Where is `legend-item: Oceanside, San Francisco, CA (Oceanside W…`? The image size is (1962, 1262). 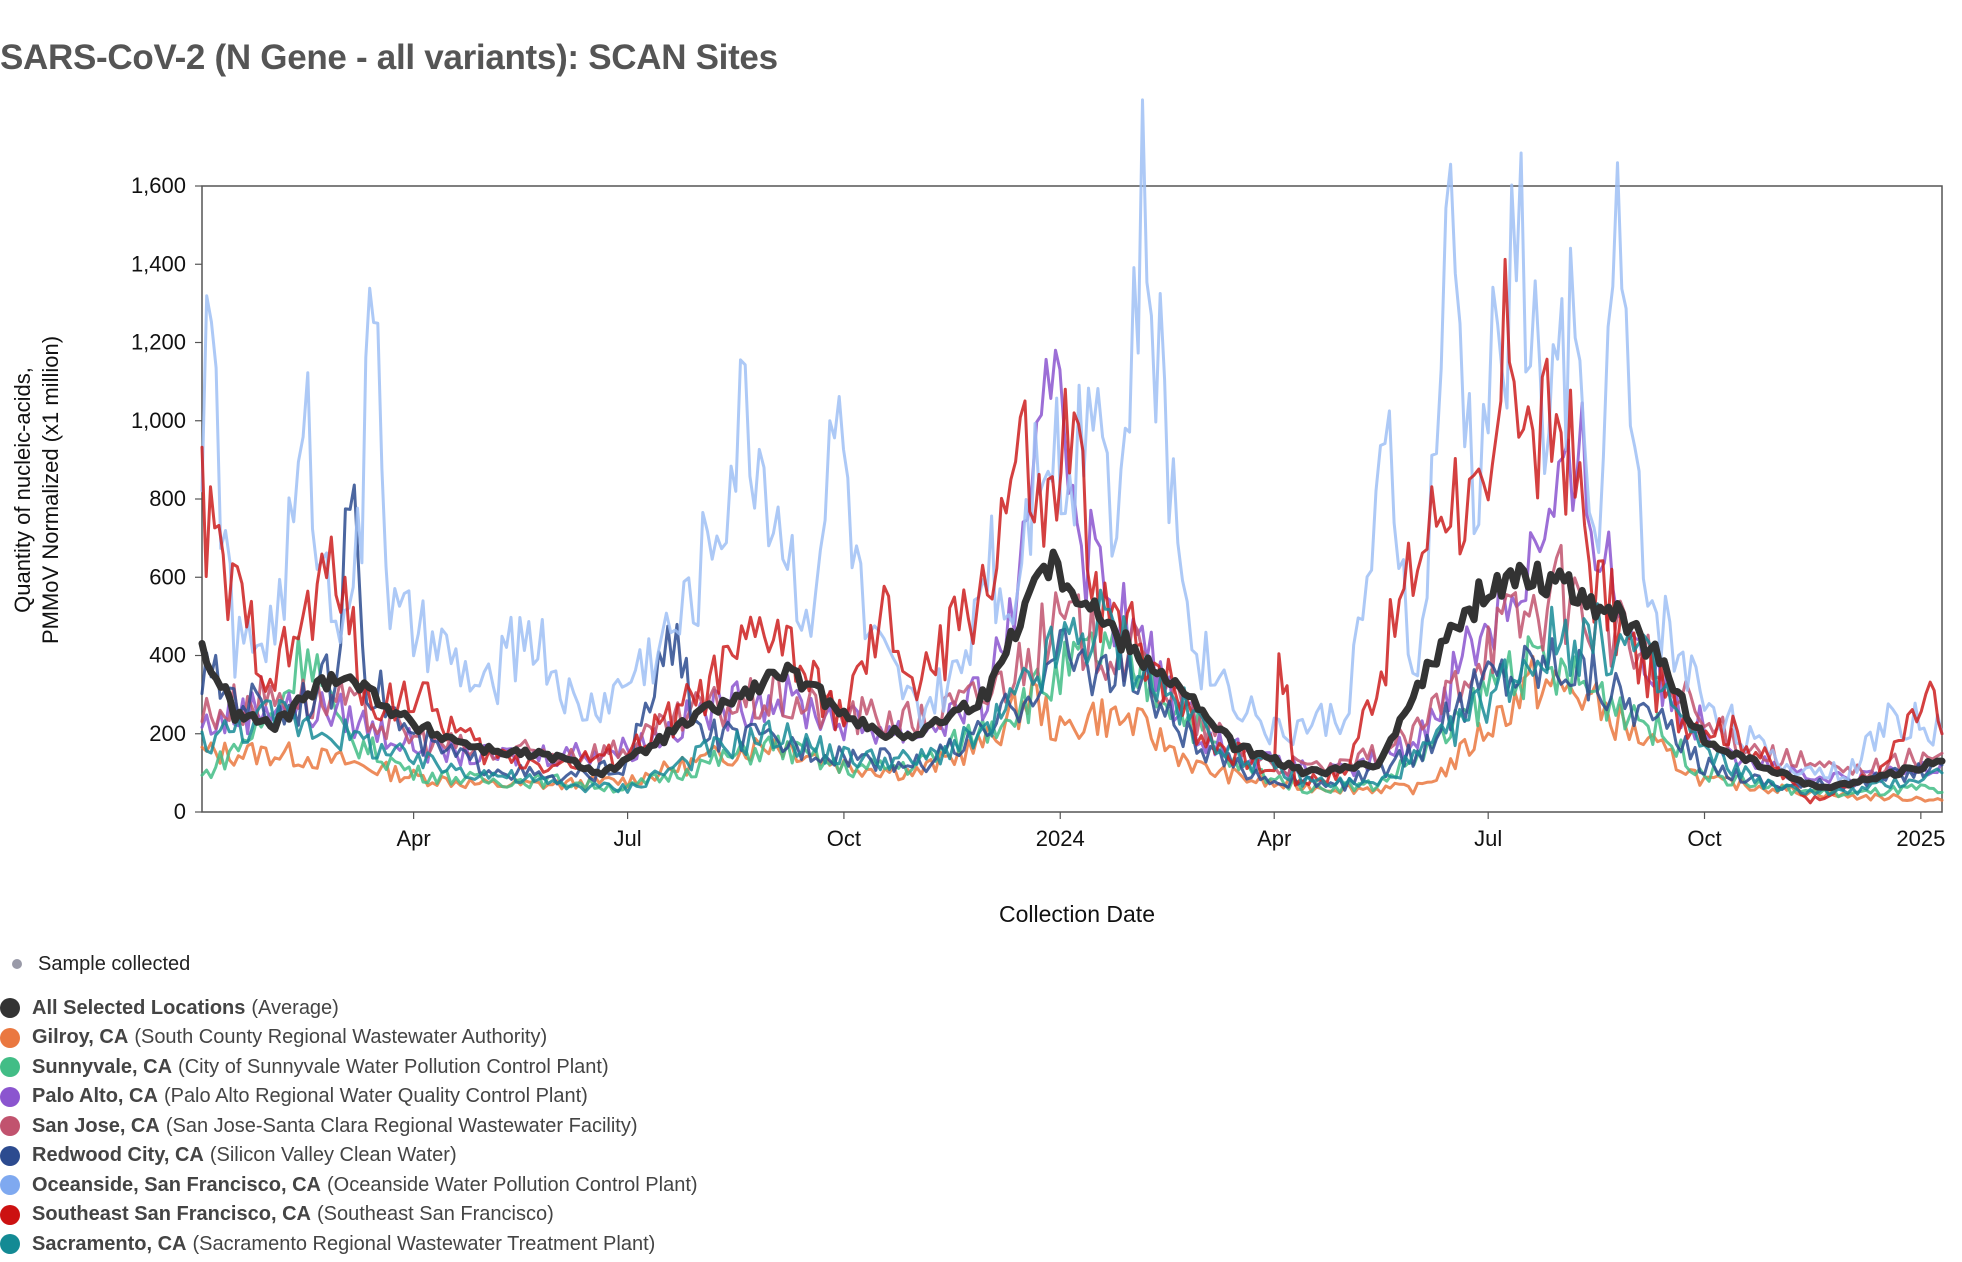 legend-item: Oceanside, San Francisco, CA (Oceanside W… is located at coordinates (349, 1185).